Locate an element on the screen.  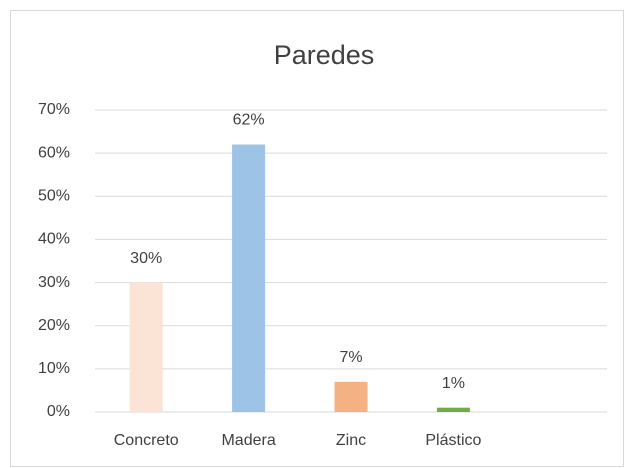
y-tick-label: 20% is located at coordinates (54, 325).